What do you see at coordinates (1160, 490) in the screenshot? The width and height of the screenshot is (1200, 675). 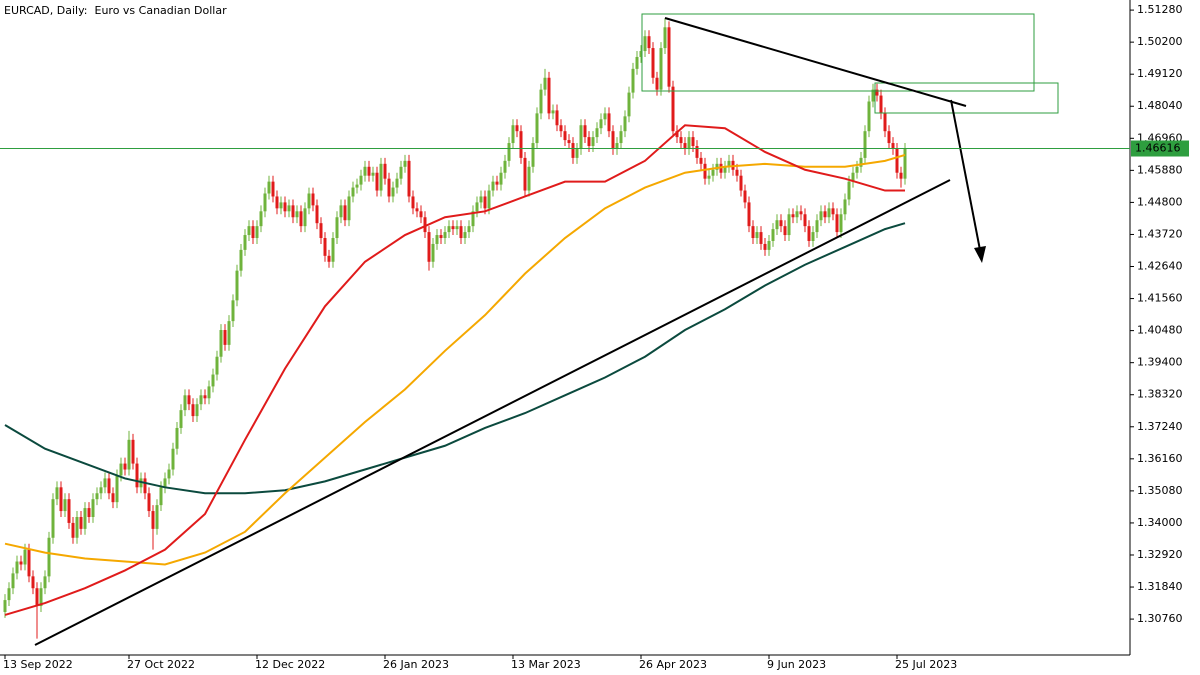 I see `y-tick-label: 1.35080` at bounding box center [1160, 490].